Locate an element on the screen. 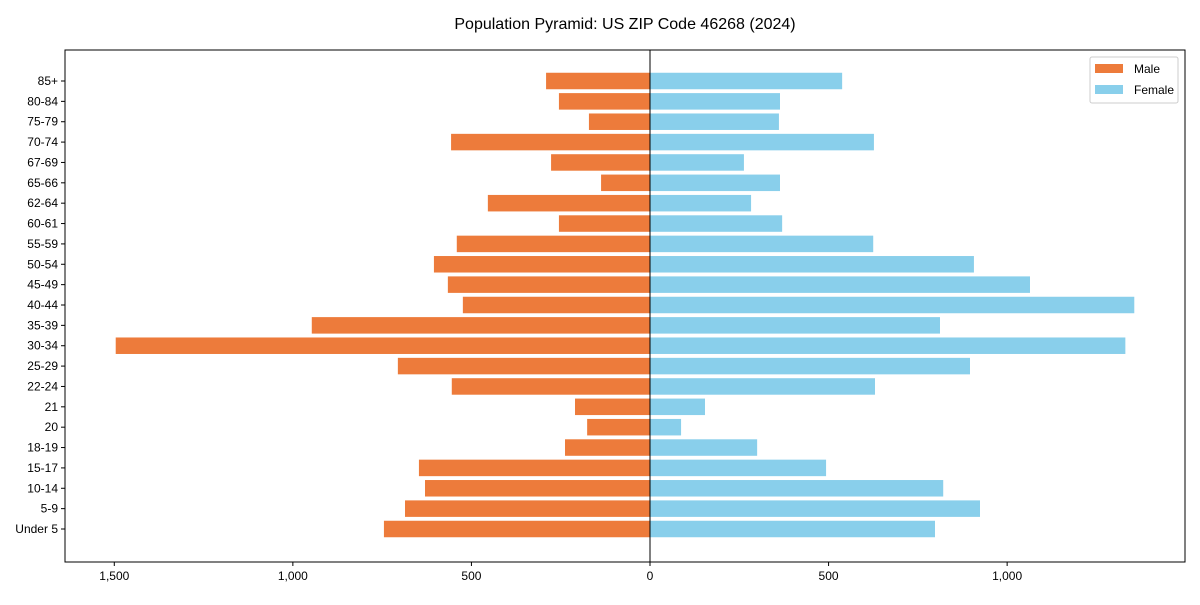 This screenshot has height=605, width=1200. y-tick-label: 67-69 is located at coordinates (42, 162).